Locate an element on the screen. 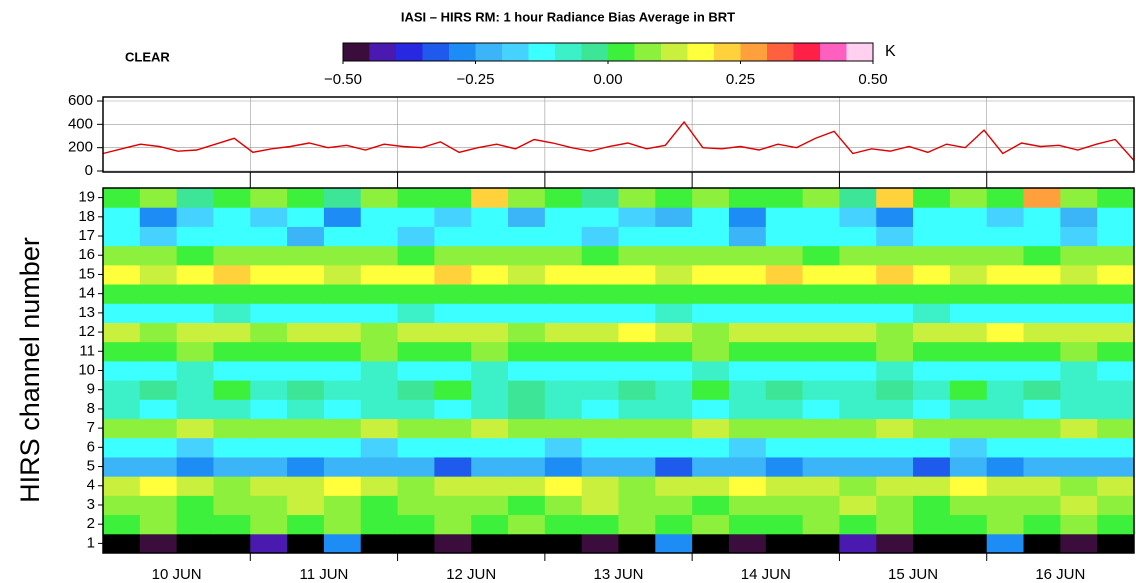 The height and width of the screenshot is (583, 1136). y-tick-label: 19 is located at coordinates (86, 197).